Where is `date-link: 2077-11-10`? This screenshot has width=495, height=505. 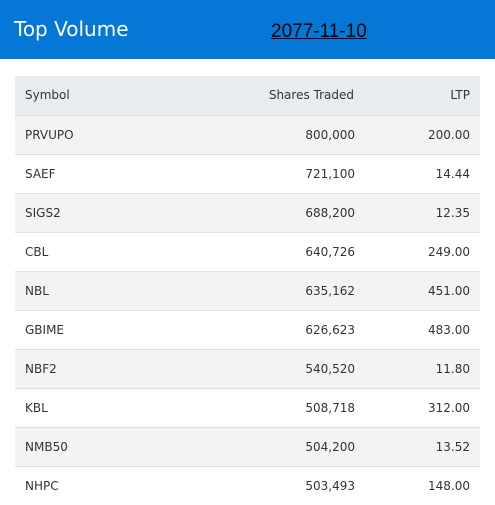 date-link: 2077-11-10 is located at coordinates (319, 31).